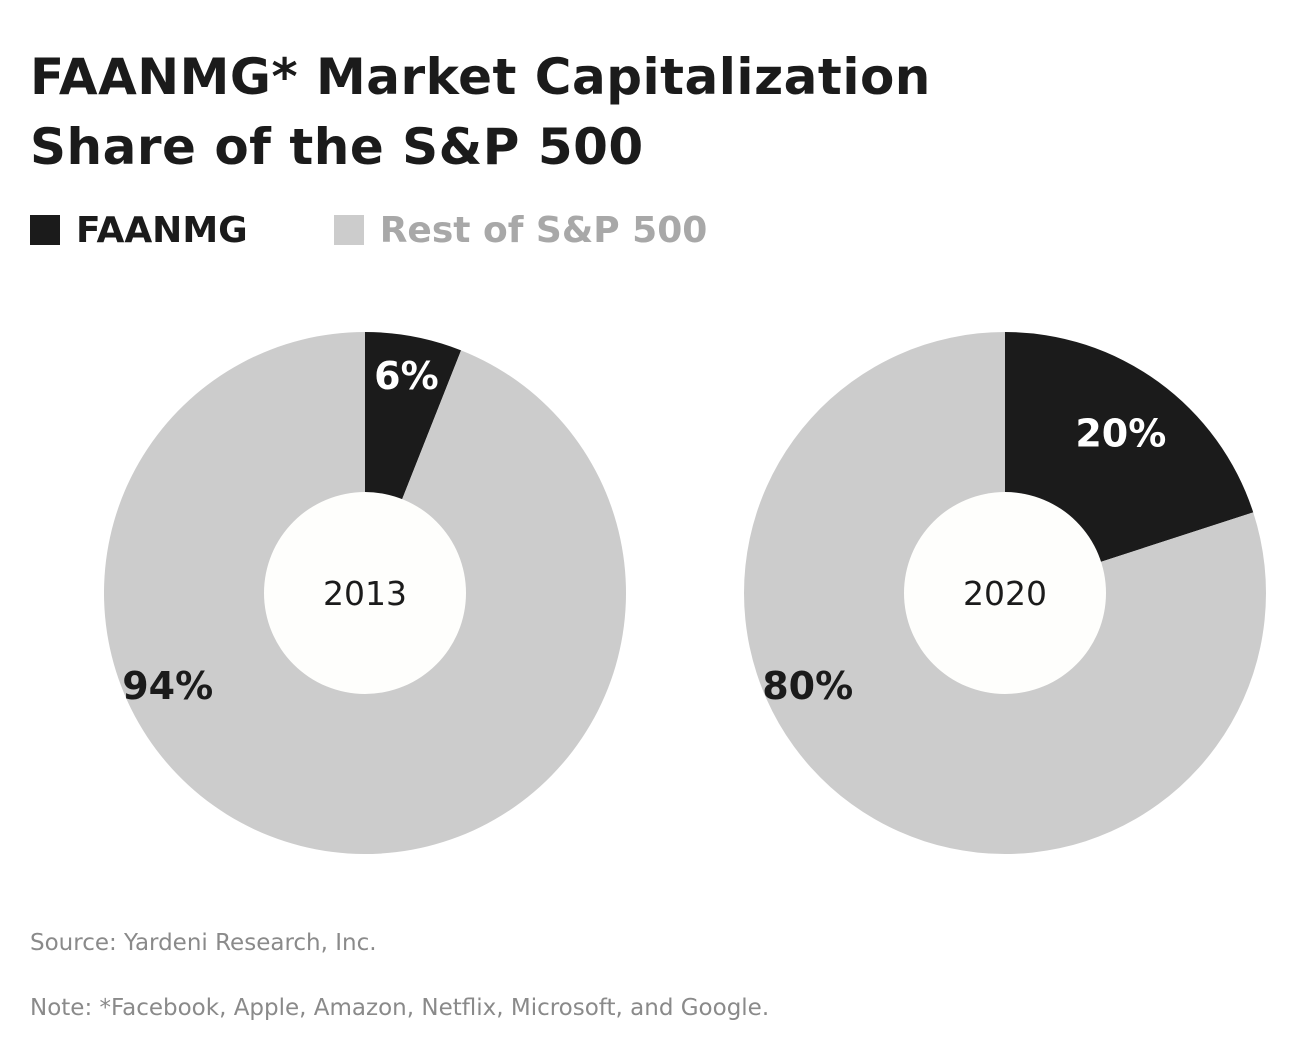 The image size is (1304, 1058). Describe the element at coordinates (162, 230) in the screenshot. I see `legend-label-faanmg: FAANMG` at that location.